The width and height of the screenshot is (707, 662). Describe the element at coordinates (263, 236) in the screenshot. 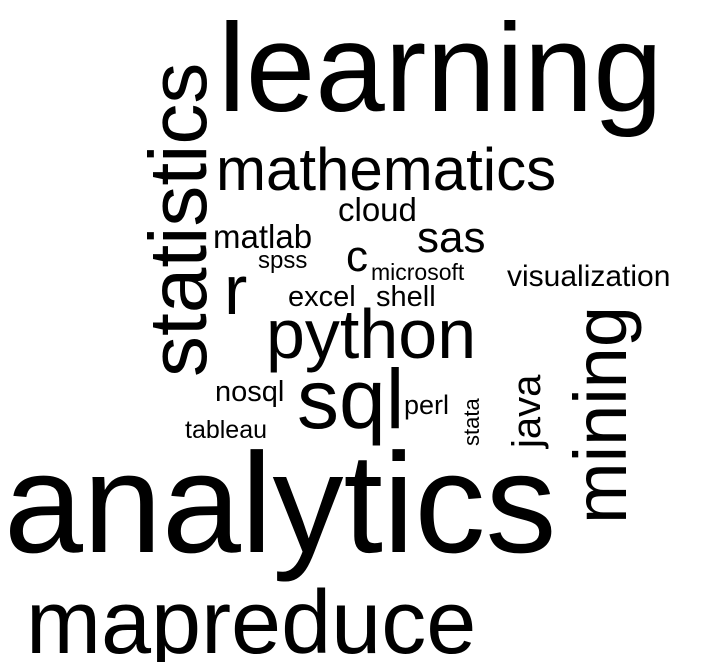

I see `word-matlab: matlab` at that location.